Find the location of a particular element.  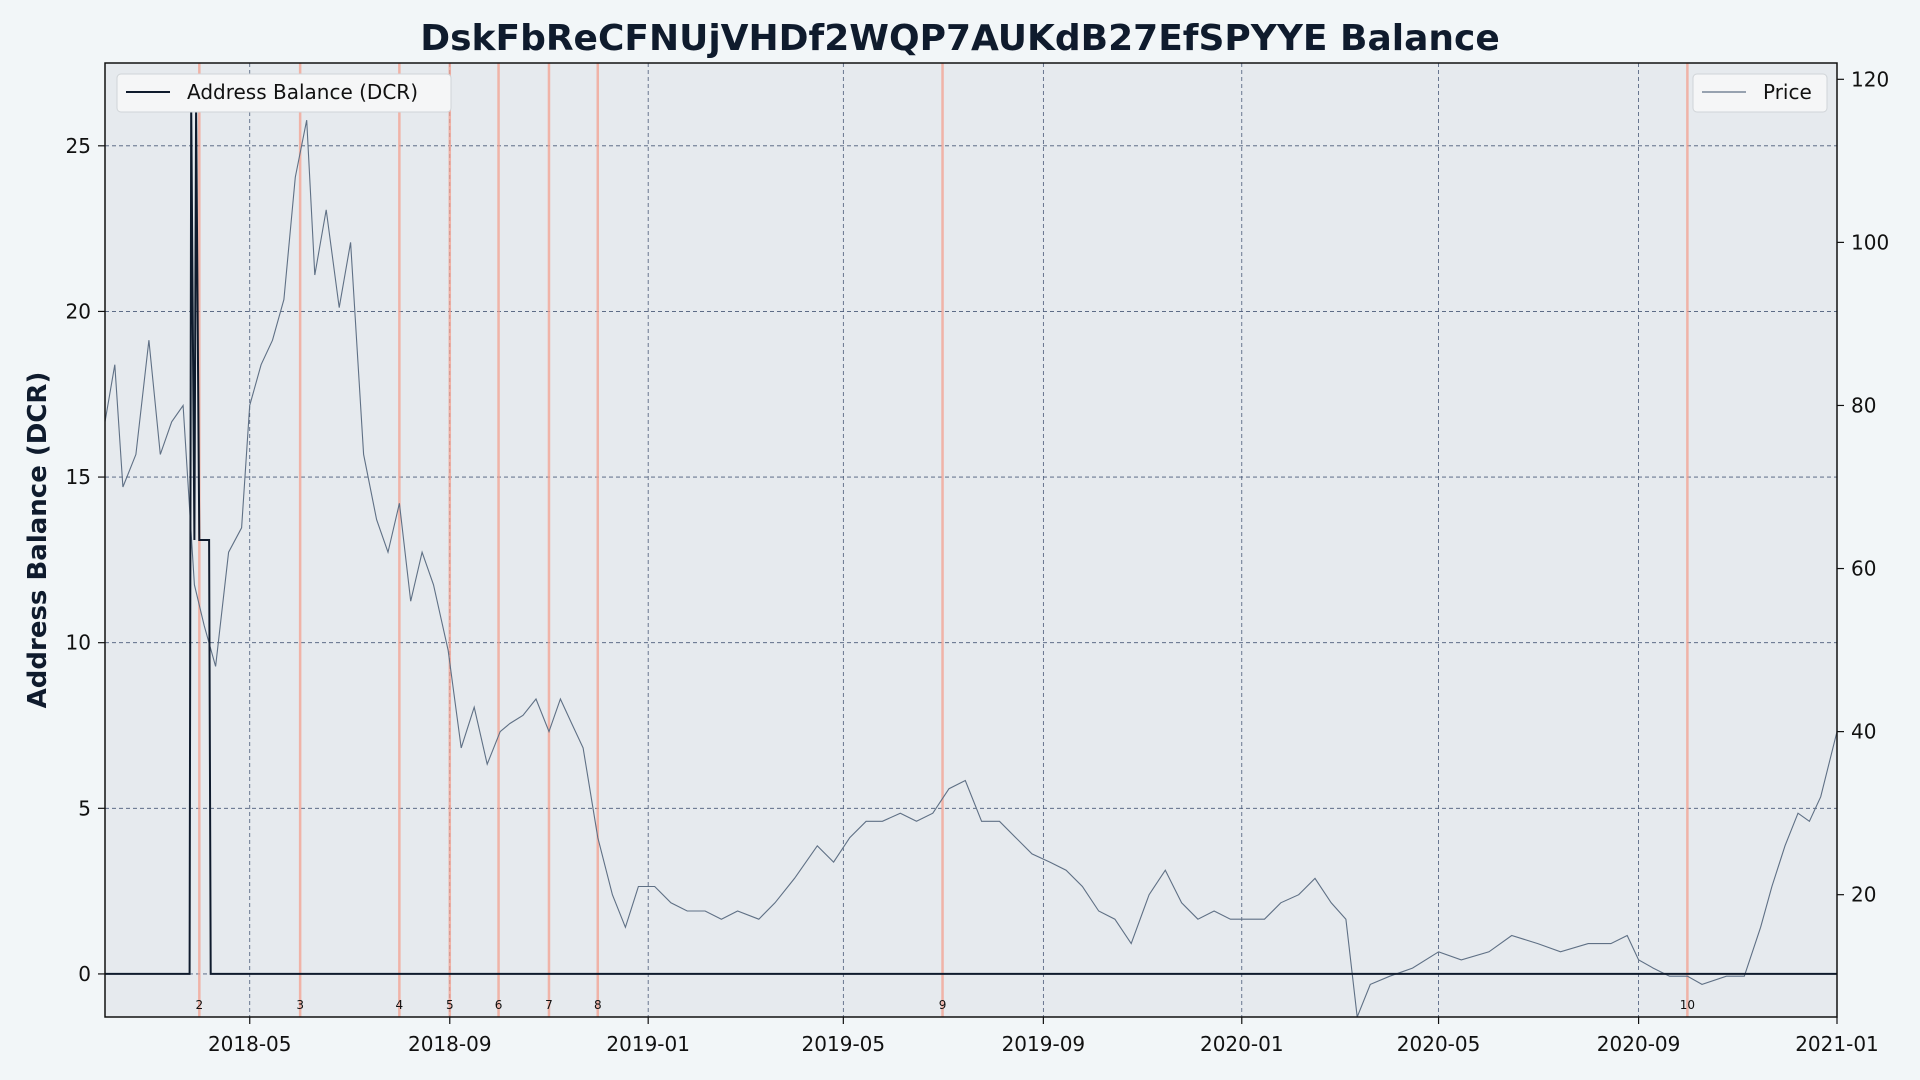

x-tick-label: 2020-01 is located at coordinates (1242, 1044).